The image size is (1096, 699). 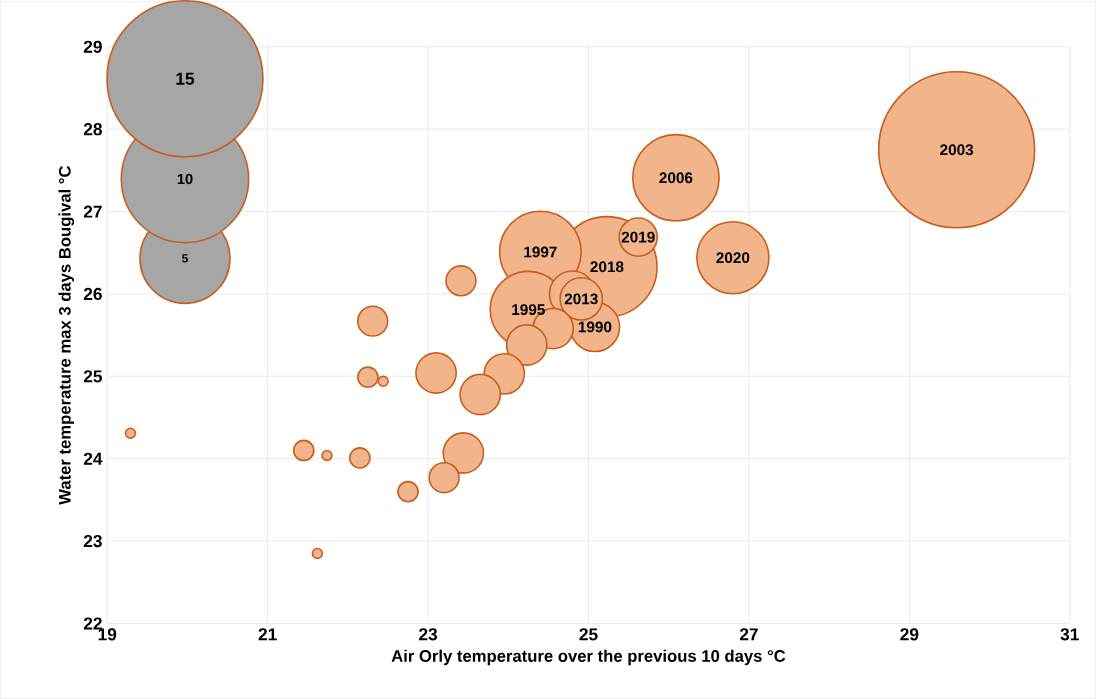 I want to click on legend-label: 5, so click(x=185, y=258).